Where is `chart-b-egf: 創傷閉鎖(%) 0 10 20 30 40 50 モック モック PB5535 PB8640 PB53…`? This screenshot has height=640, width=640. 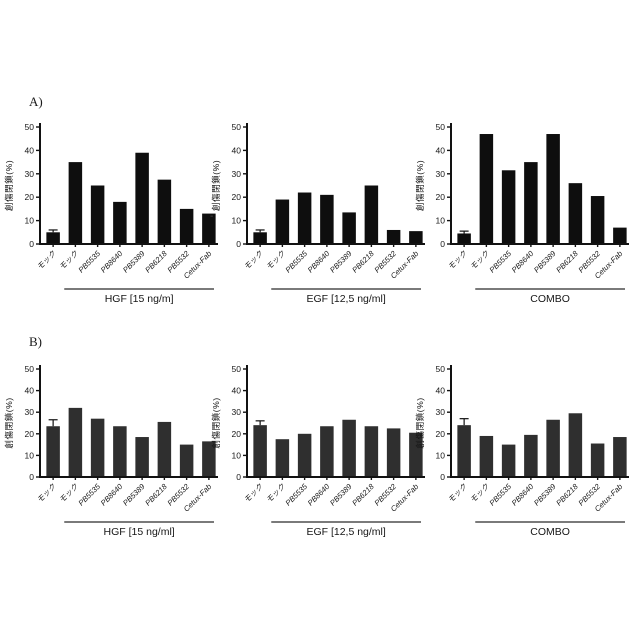
chart-b-egf: 創傷閉鎖(%) 0 10 20 30 40 50 モック モック PB5535 PB8640 PB53… is located at coordinates (321, 452).